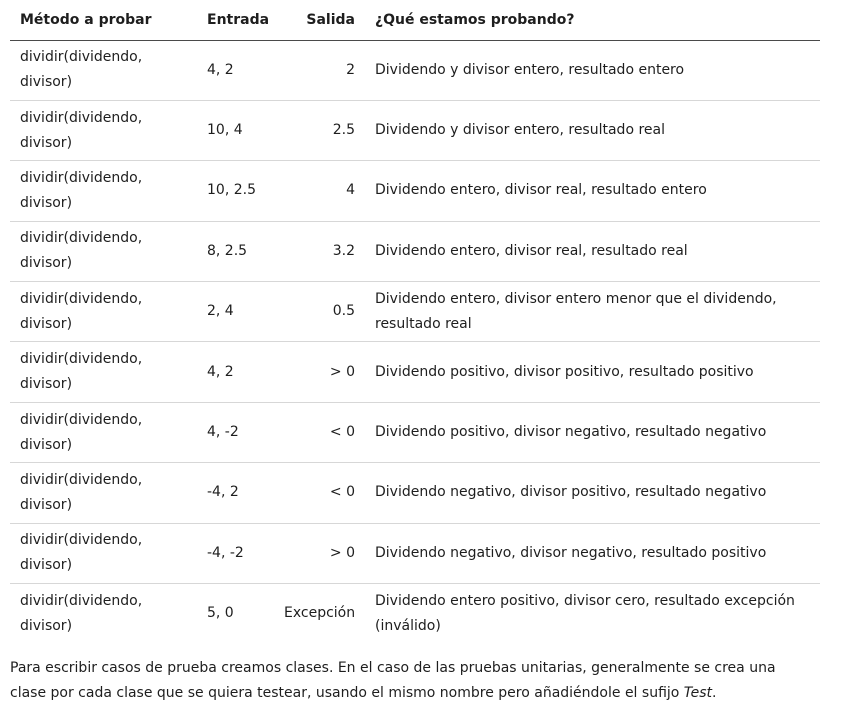 The width and height of the screenshot is (843, 716). What do you see at coordinates (235, 20) in the screenshot?
I see `header-input: Entrada` at bounding box center [235, 20].